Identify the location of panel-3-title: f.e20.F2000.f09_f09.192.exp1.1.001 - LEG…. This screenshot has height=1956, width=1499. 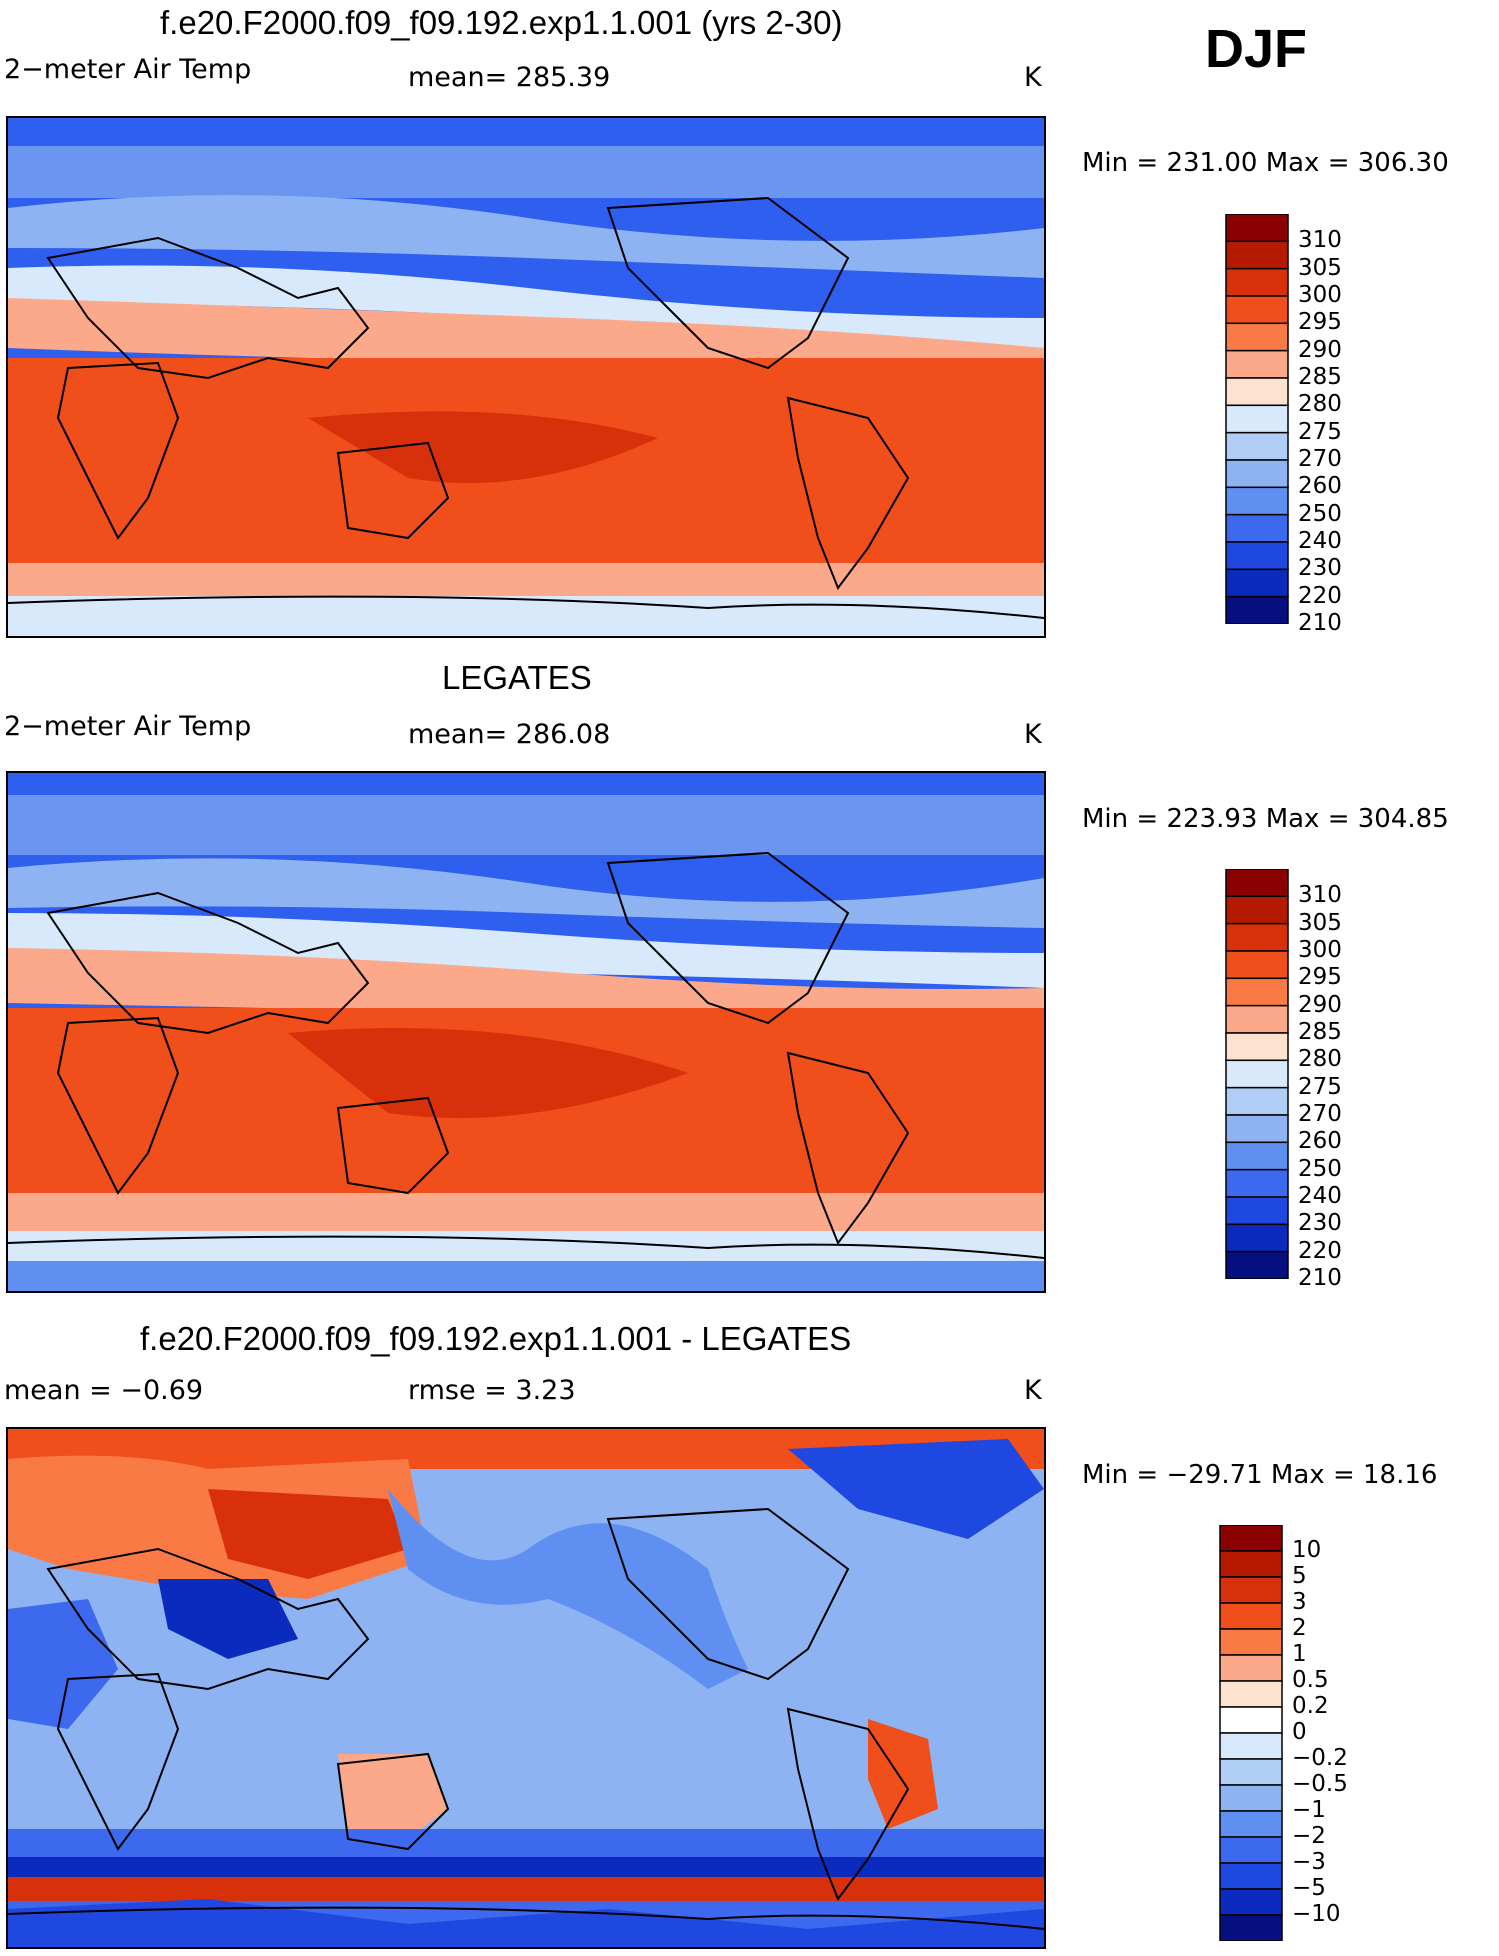
(496, 1338).